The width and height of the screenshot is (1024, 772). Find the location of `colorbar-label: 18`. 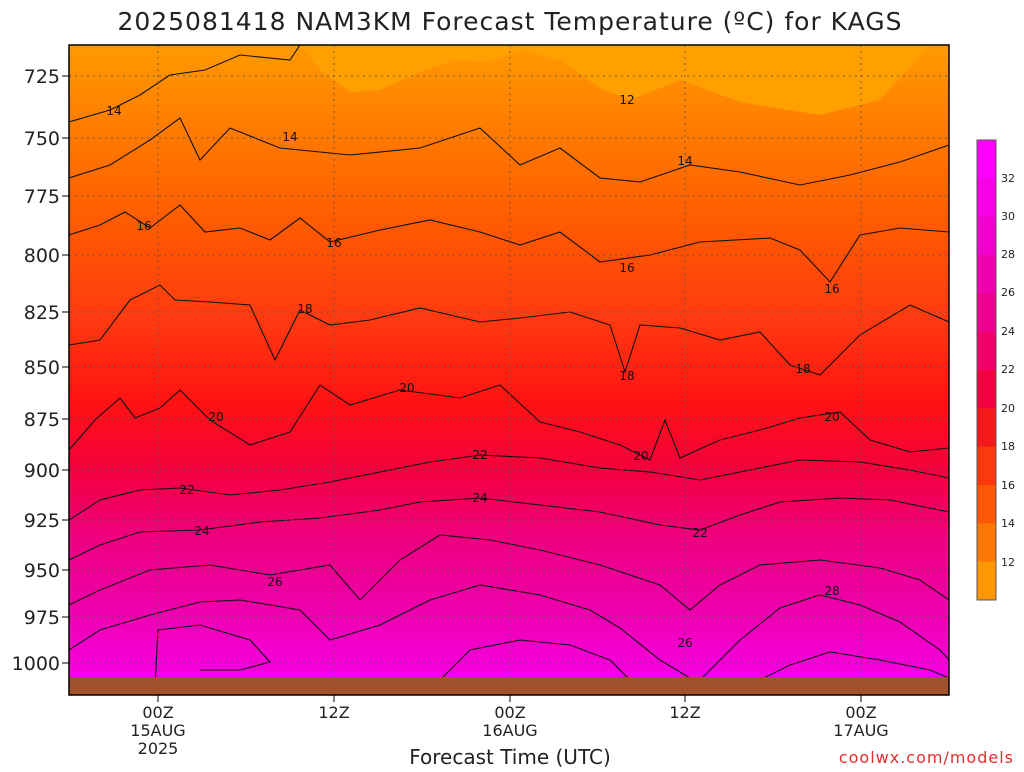

colorbar-label: 18 is located at coordinates (1008, 446).